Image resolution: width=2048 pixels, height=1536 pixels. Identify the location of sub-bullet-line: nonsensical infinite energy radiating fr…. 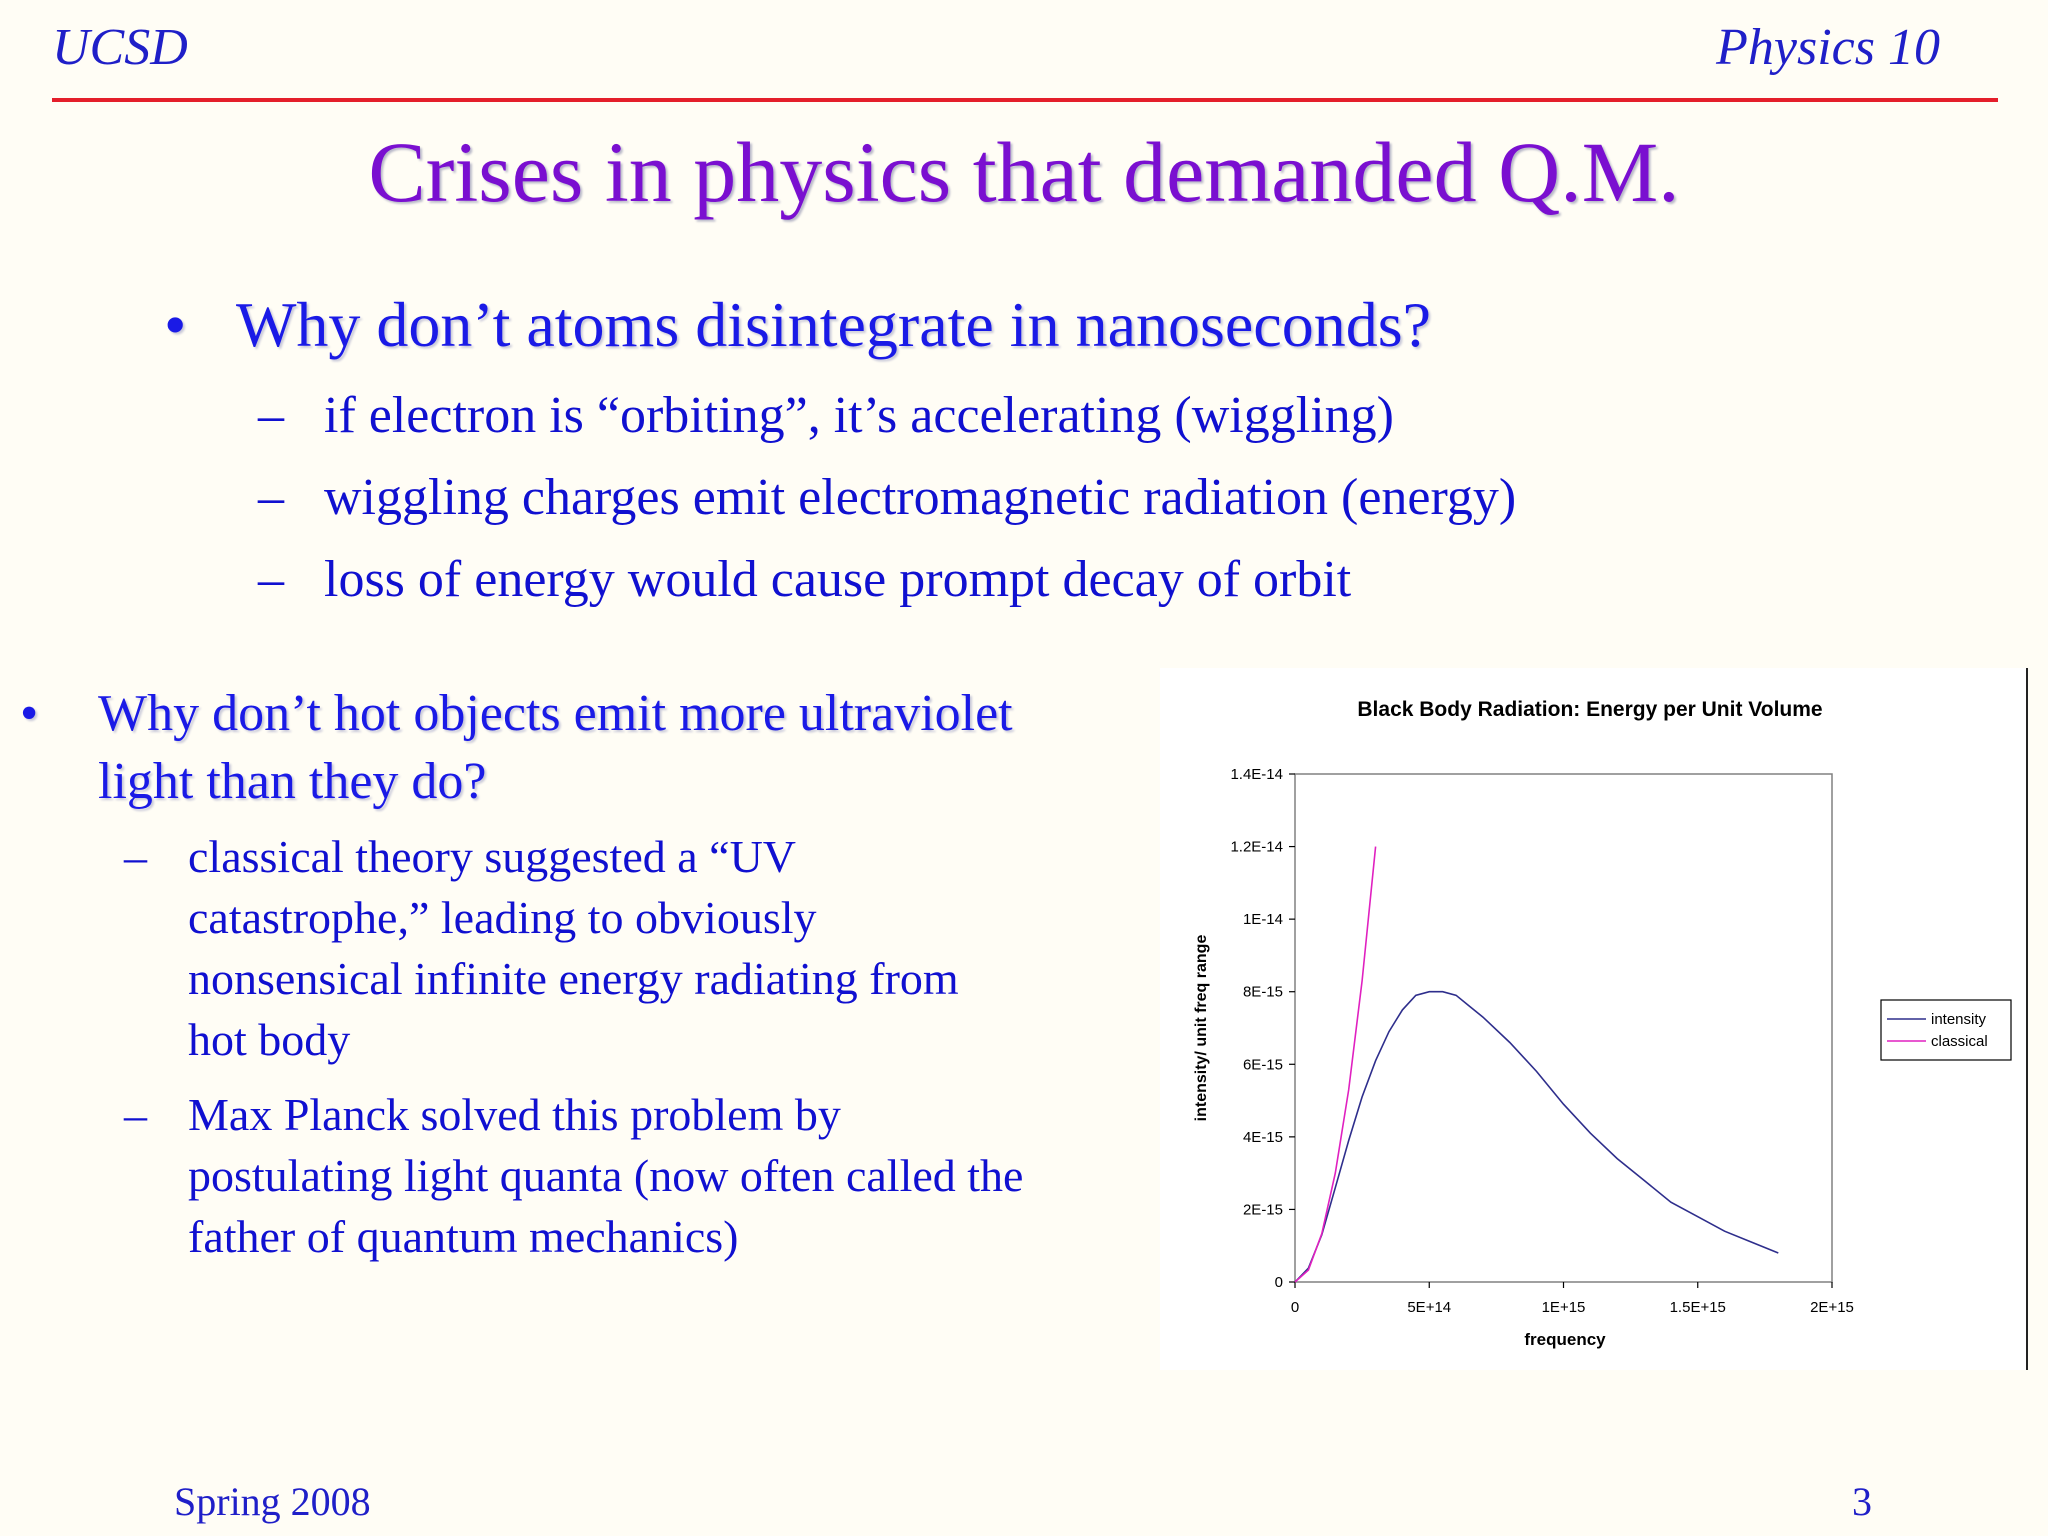
(573, 978).